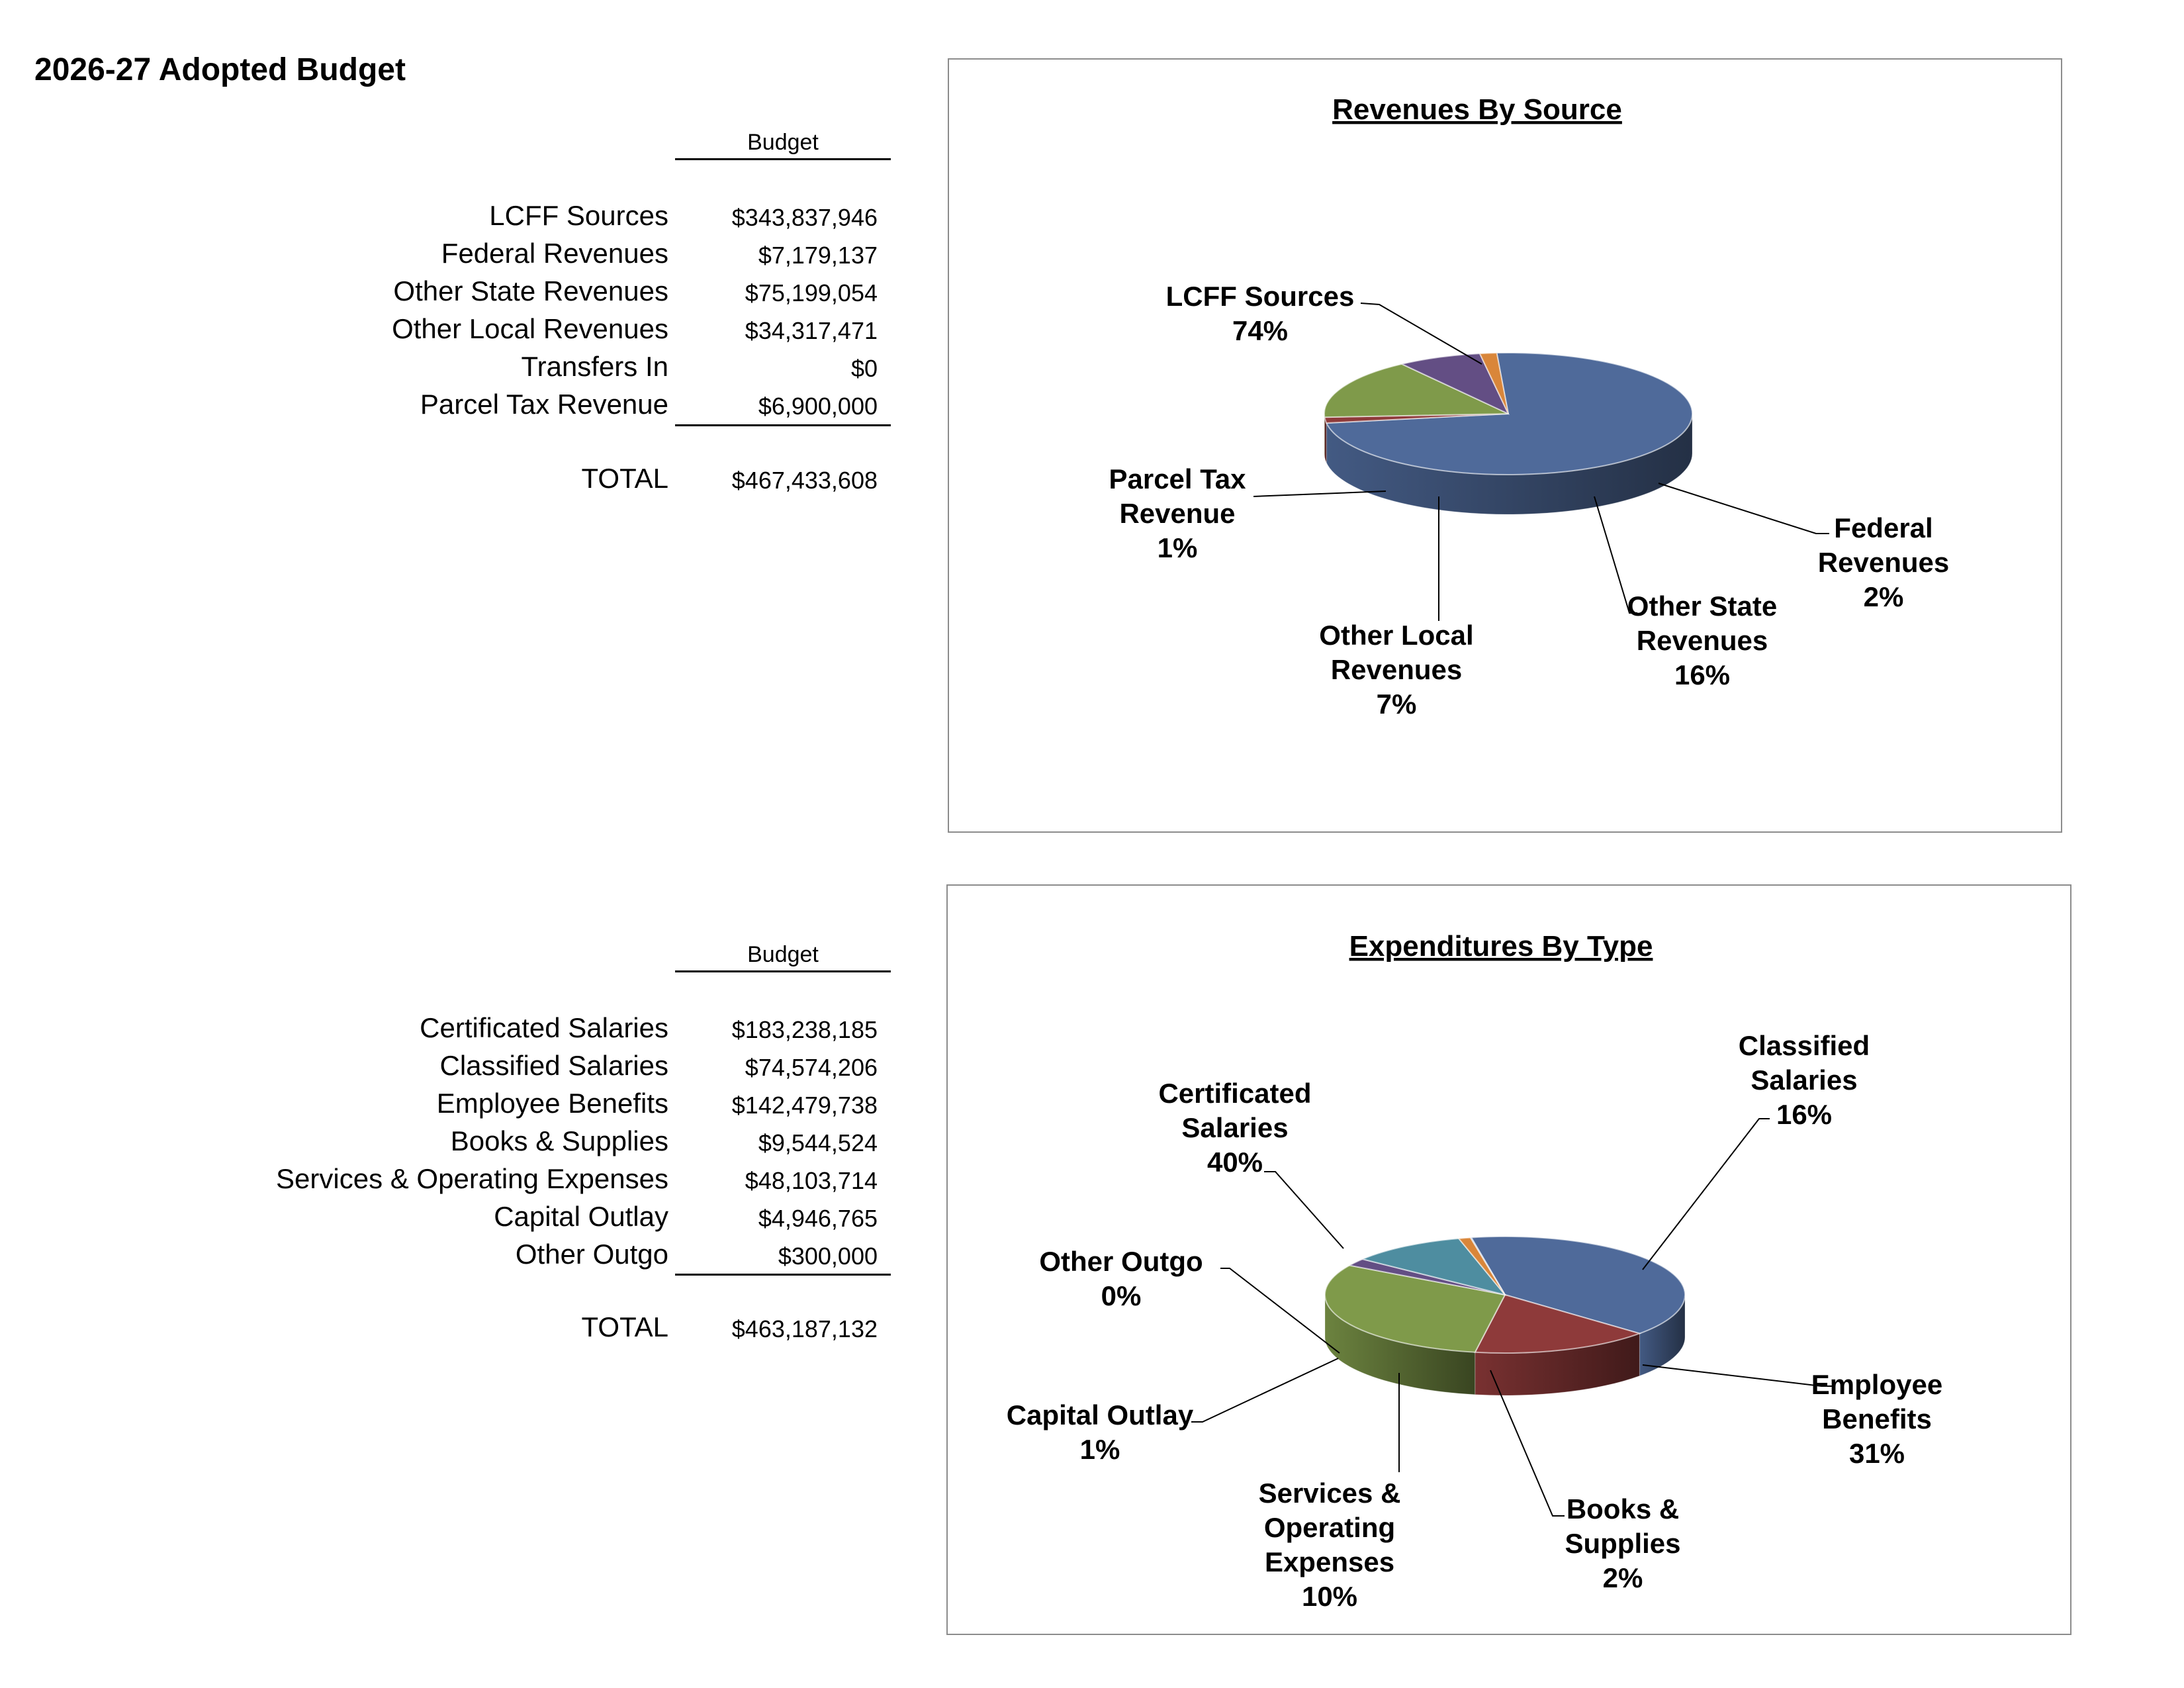 The width and height of the screenshot is (2184, 1688). What do you see at coordinates (1804, 1080) in the screenshot?
I see `slice-label-line: Salaries` at bounding box center [1804, 1080].